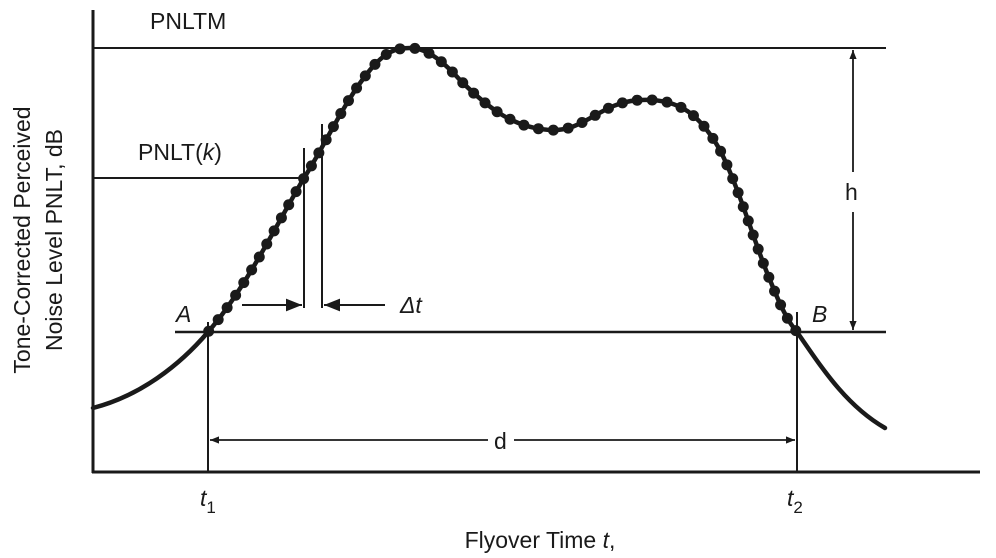  What do you see at coordinates (851, 192) in the screenshot?
I see `h-label: h` at bounding box center [851, 192].